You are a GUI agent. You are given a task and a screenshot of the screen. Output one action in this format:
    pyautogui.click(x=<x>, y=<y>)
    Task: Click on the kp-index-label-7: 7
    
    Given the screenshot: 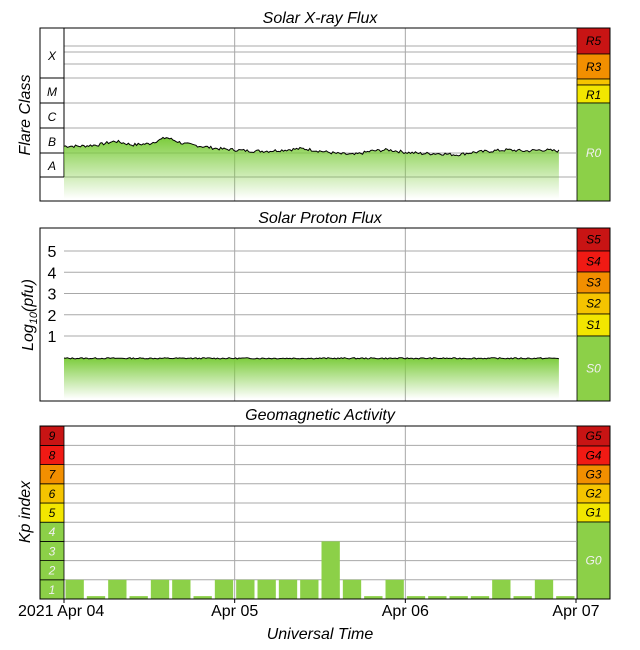 What is the action you would take?
    pyautogui.click(x=53, y=475)
    